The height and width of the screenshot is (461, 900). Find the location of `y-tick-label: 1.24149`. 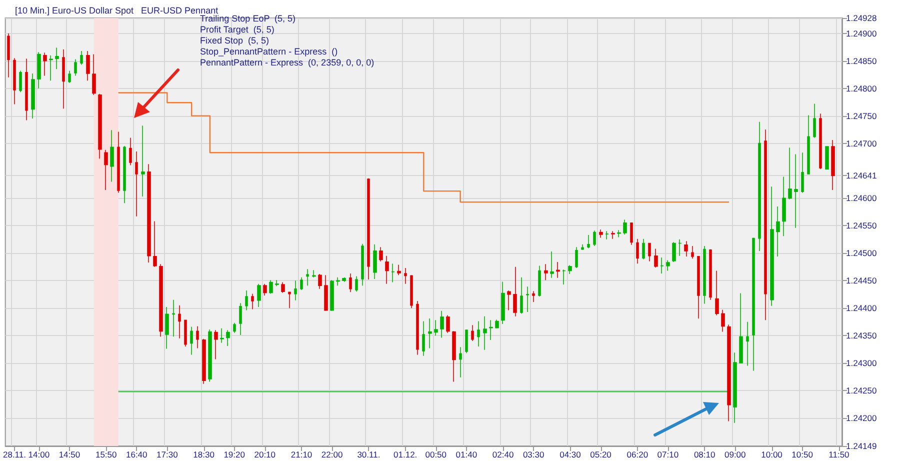

y-tick-label: 1.24149 is located at coordinates (861, 446).